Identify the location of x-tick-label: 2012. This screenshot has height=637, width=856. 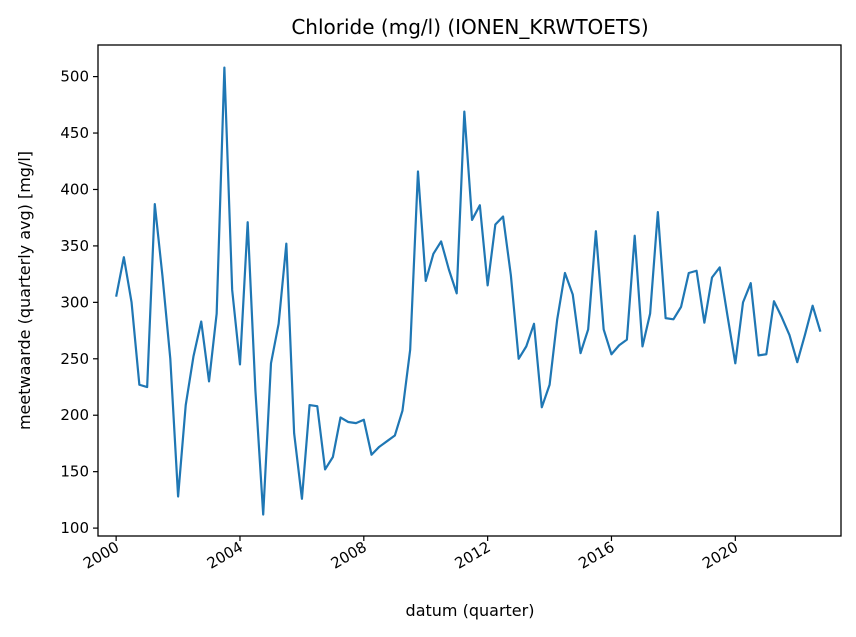
(473, 555).